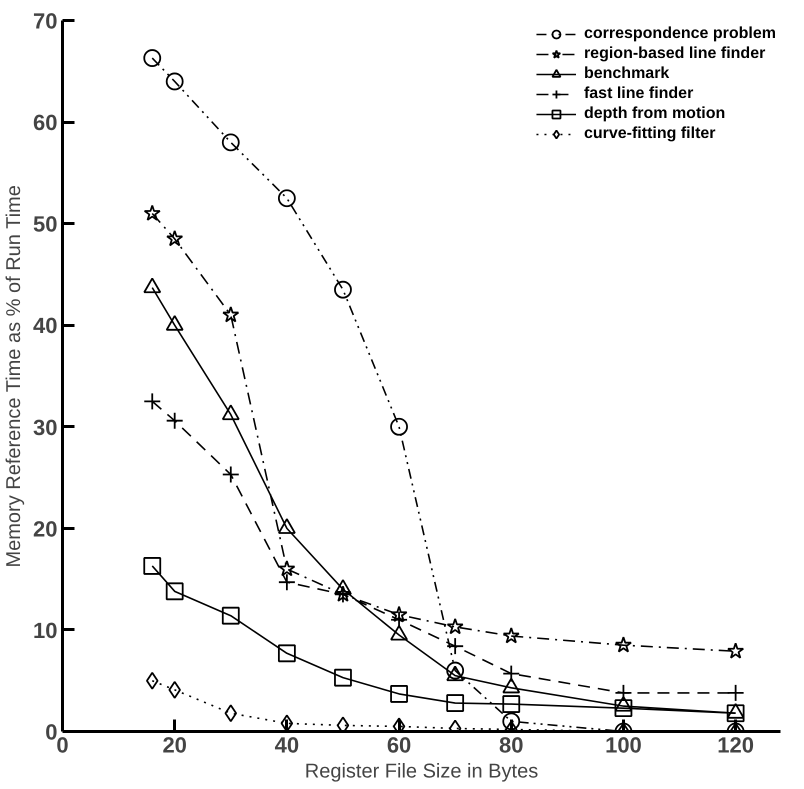  I want to click on x-tick-label: 120, so click(735, 745).